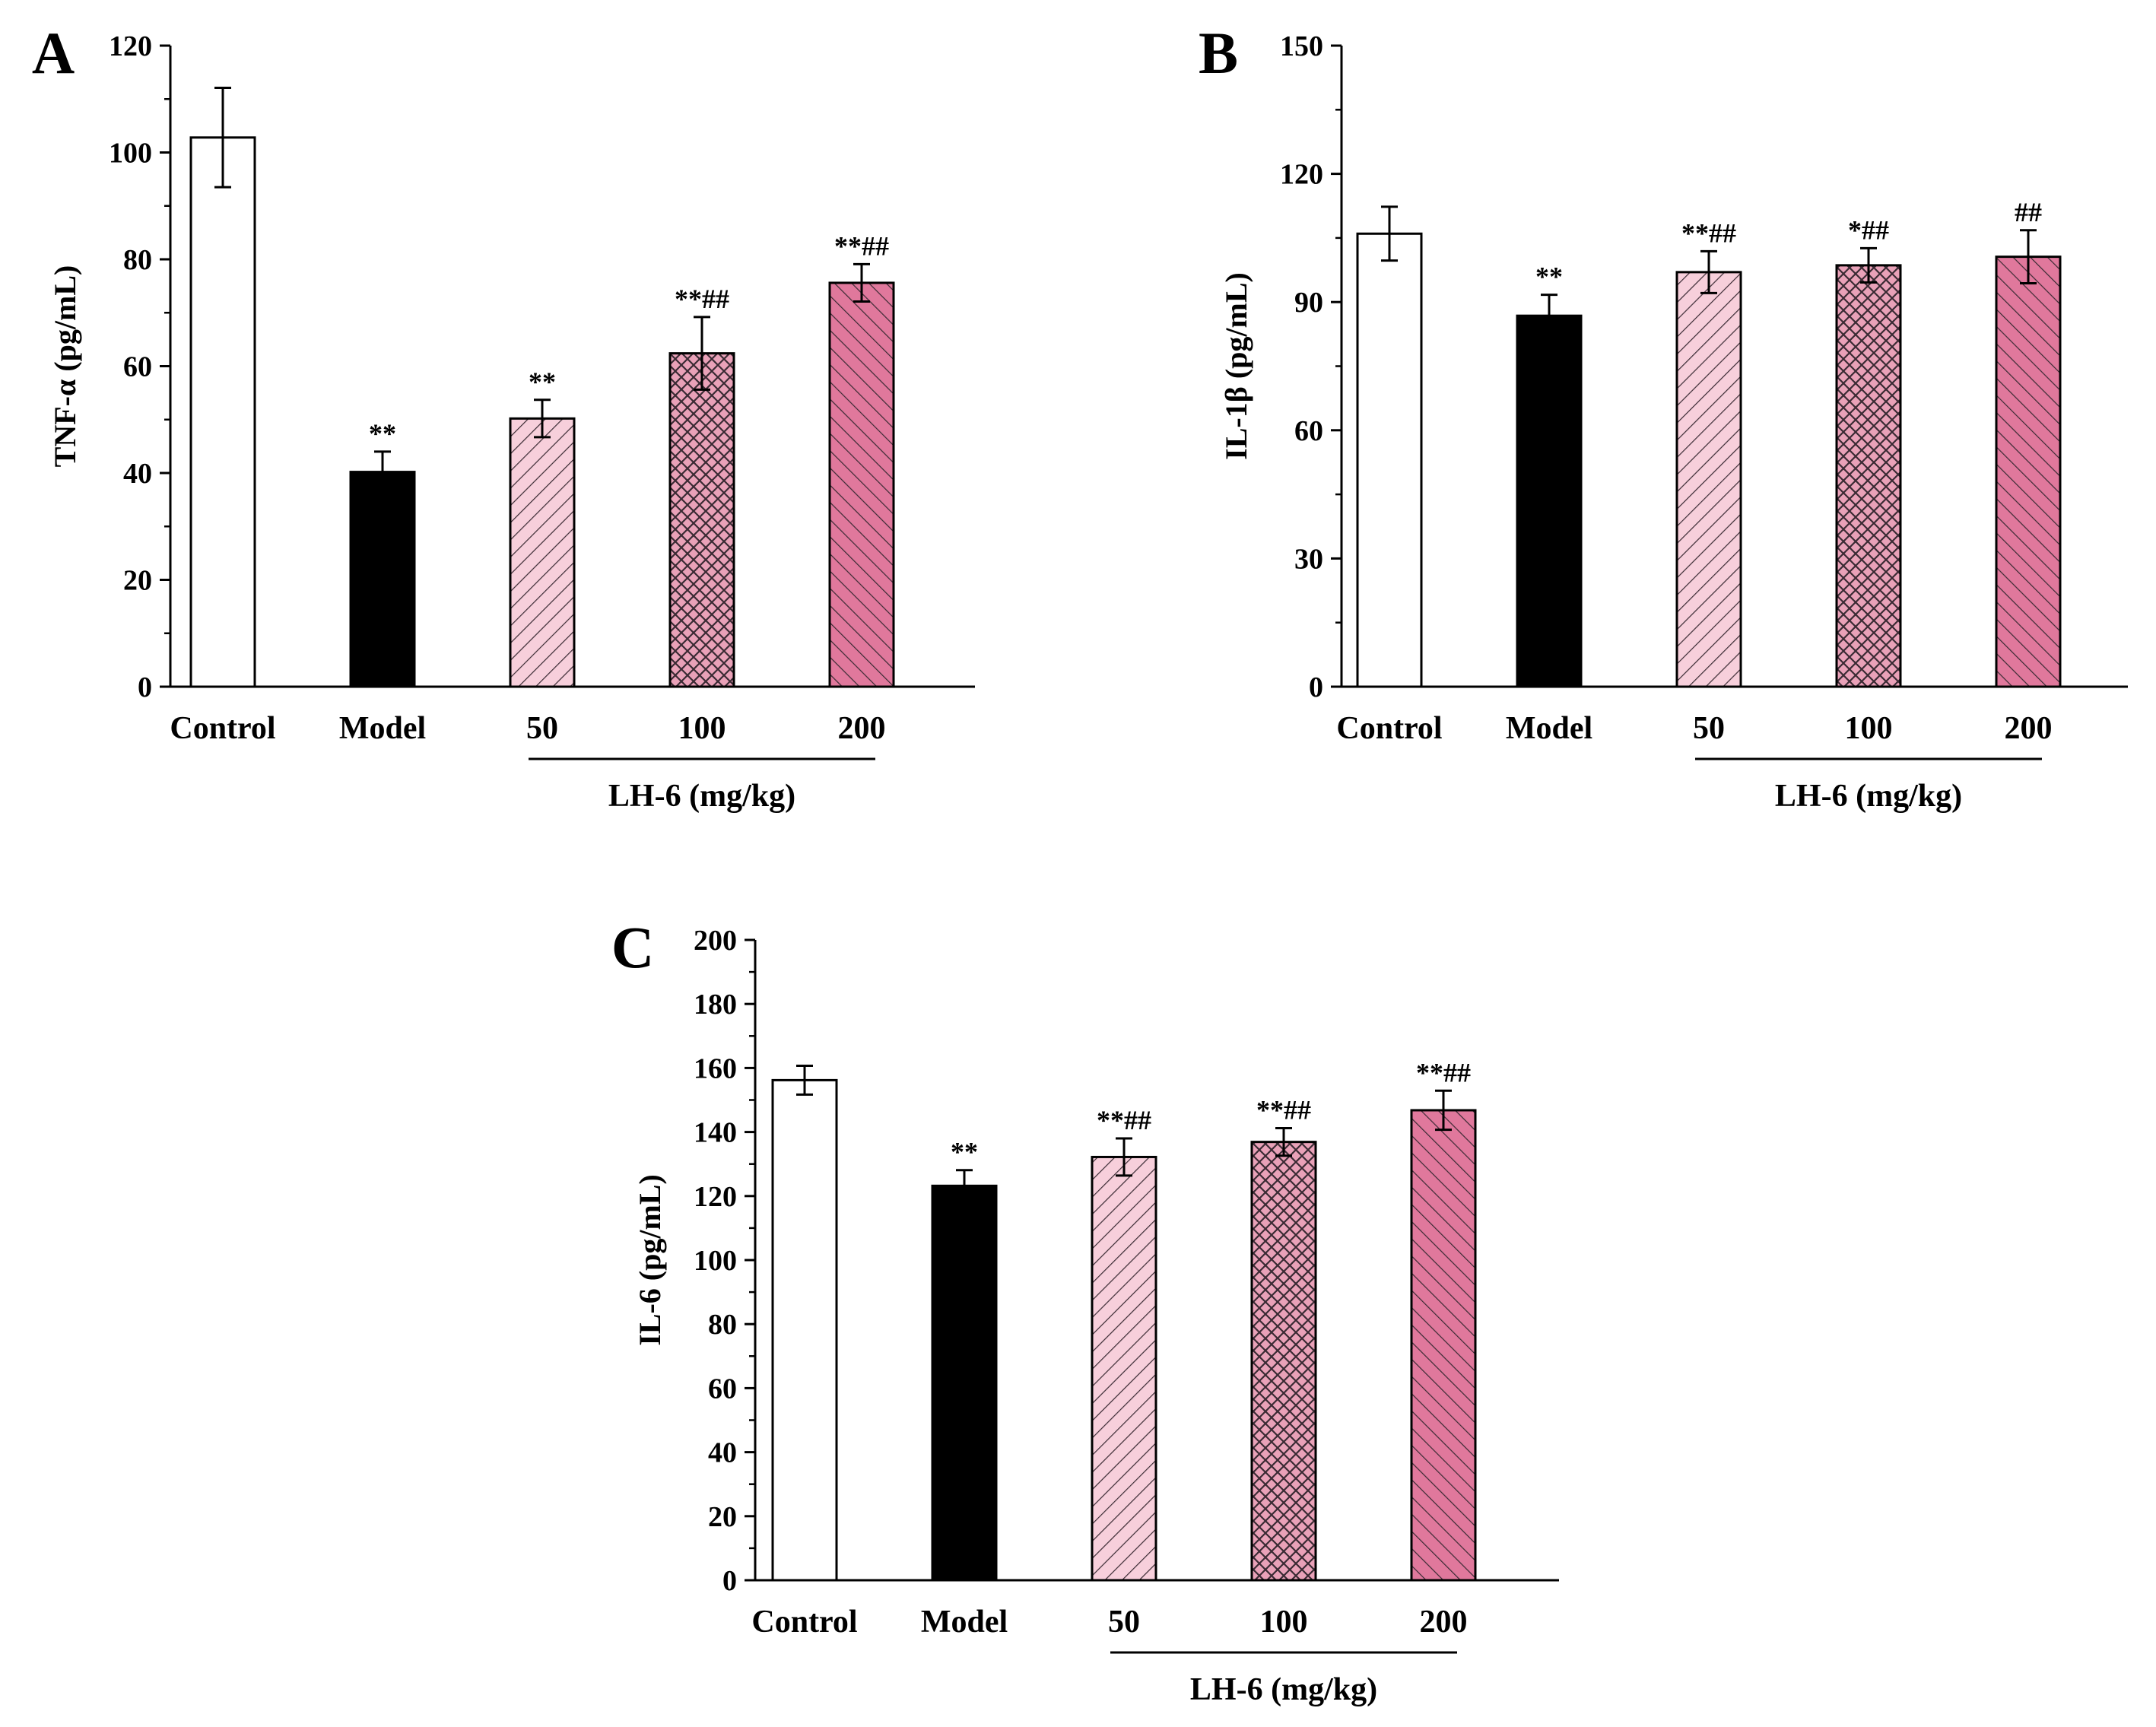 Image resolution: width=2156 pixels, height=1727 pixels. What do you see at coordinates (632, 947) in the screenshot?
I see `panel-letter: C` at bounding box center [632, 947].